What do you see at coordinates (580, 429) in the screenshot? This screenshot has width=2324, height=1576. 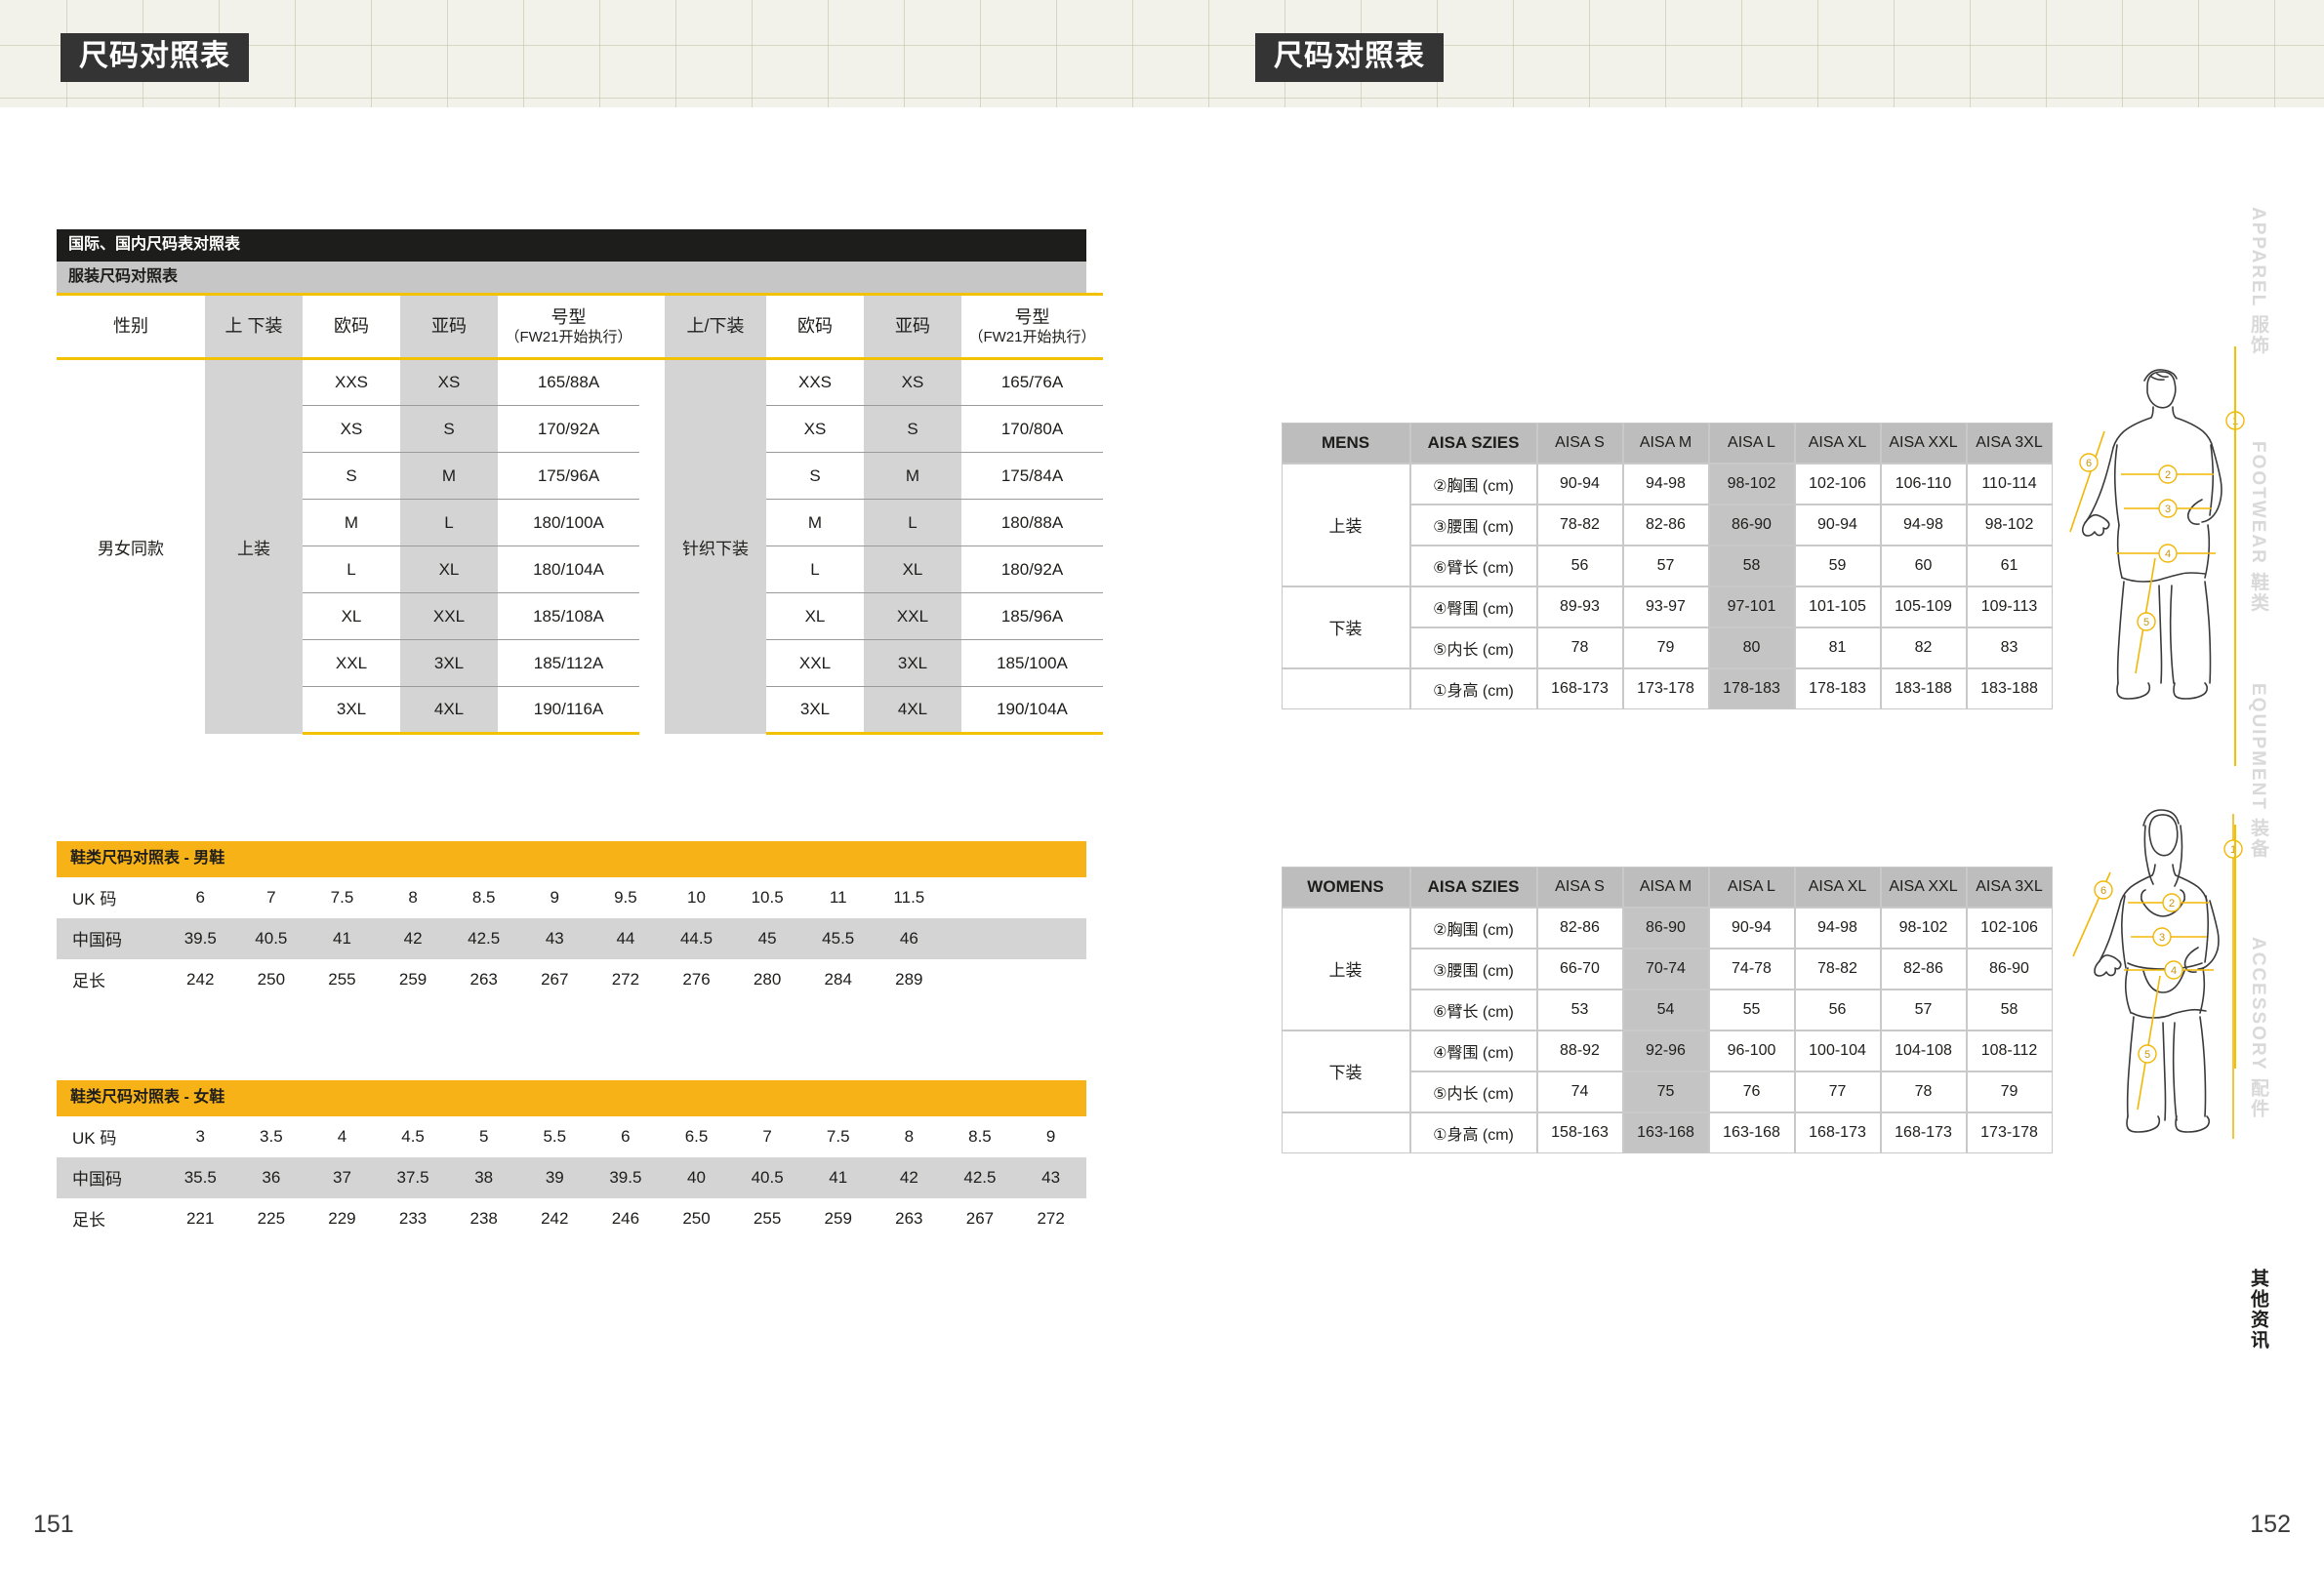 I see `apparel-row: XS S 170/92A XS S 170/80A` at bounding box center [580, 429].